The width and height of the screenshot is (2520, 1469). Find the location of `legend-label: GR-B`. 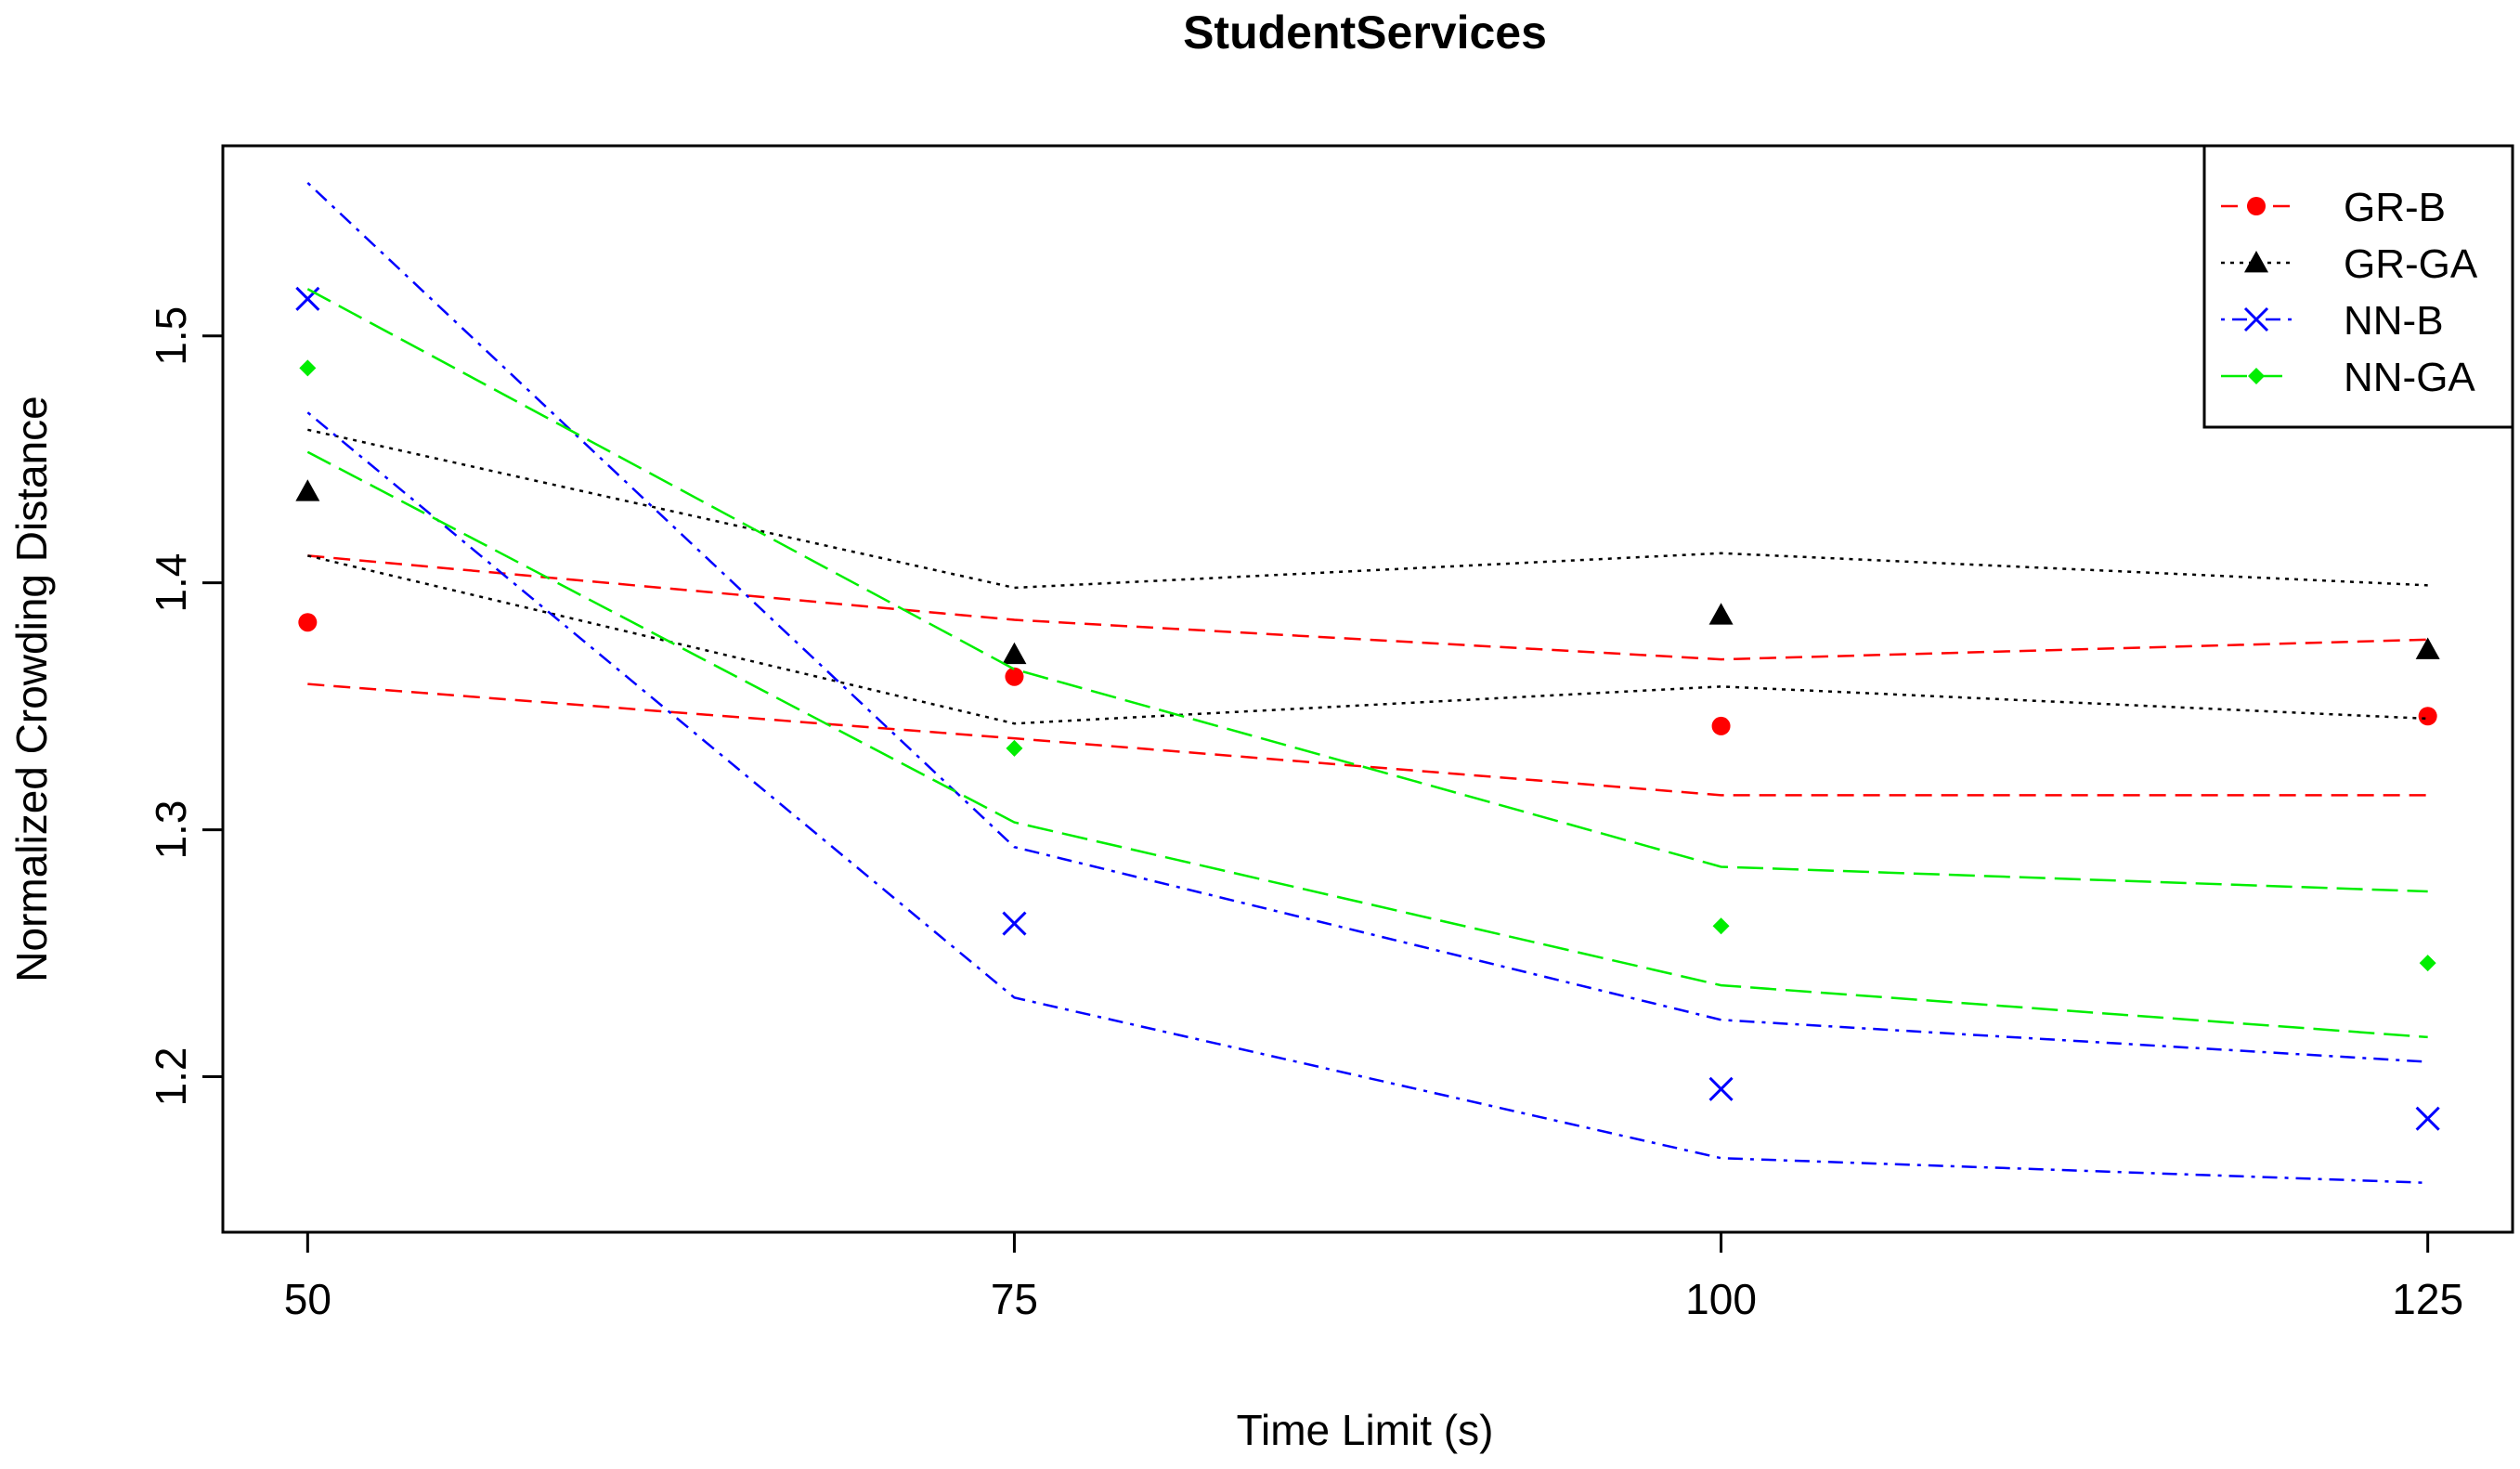

legend-label: GR-B is located at coordinates (2395, 207).